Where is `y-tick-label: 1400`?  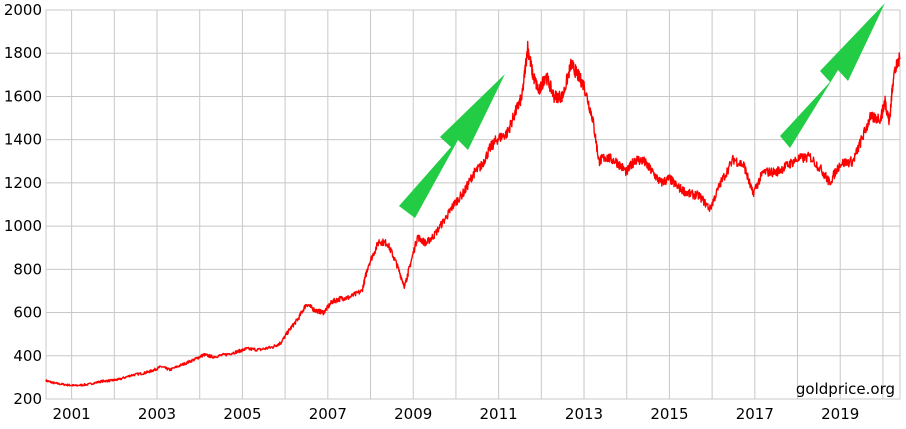 y-tick-label: 1400 is located at coordinates (23, 140).